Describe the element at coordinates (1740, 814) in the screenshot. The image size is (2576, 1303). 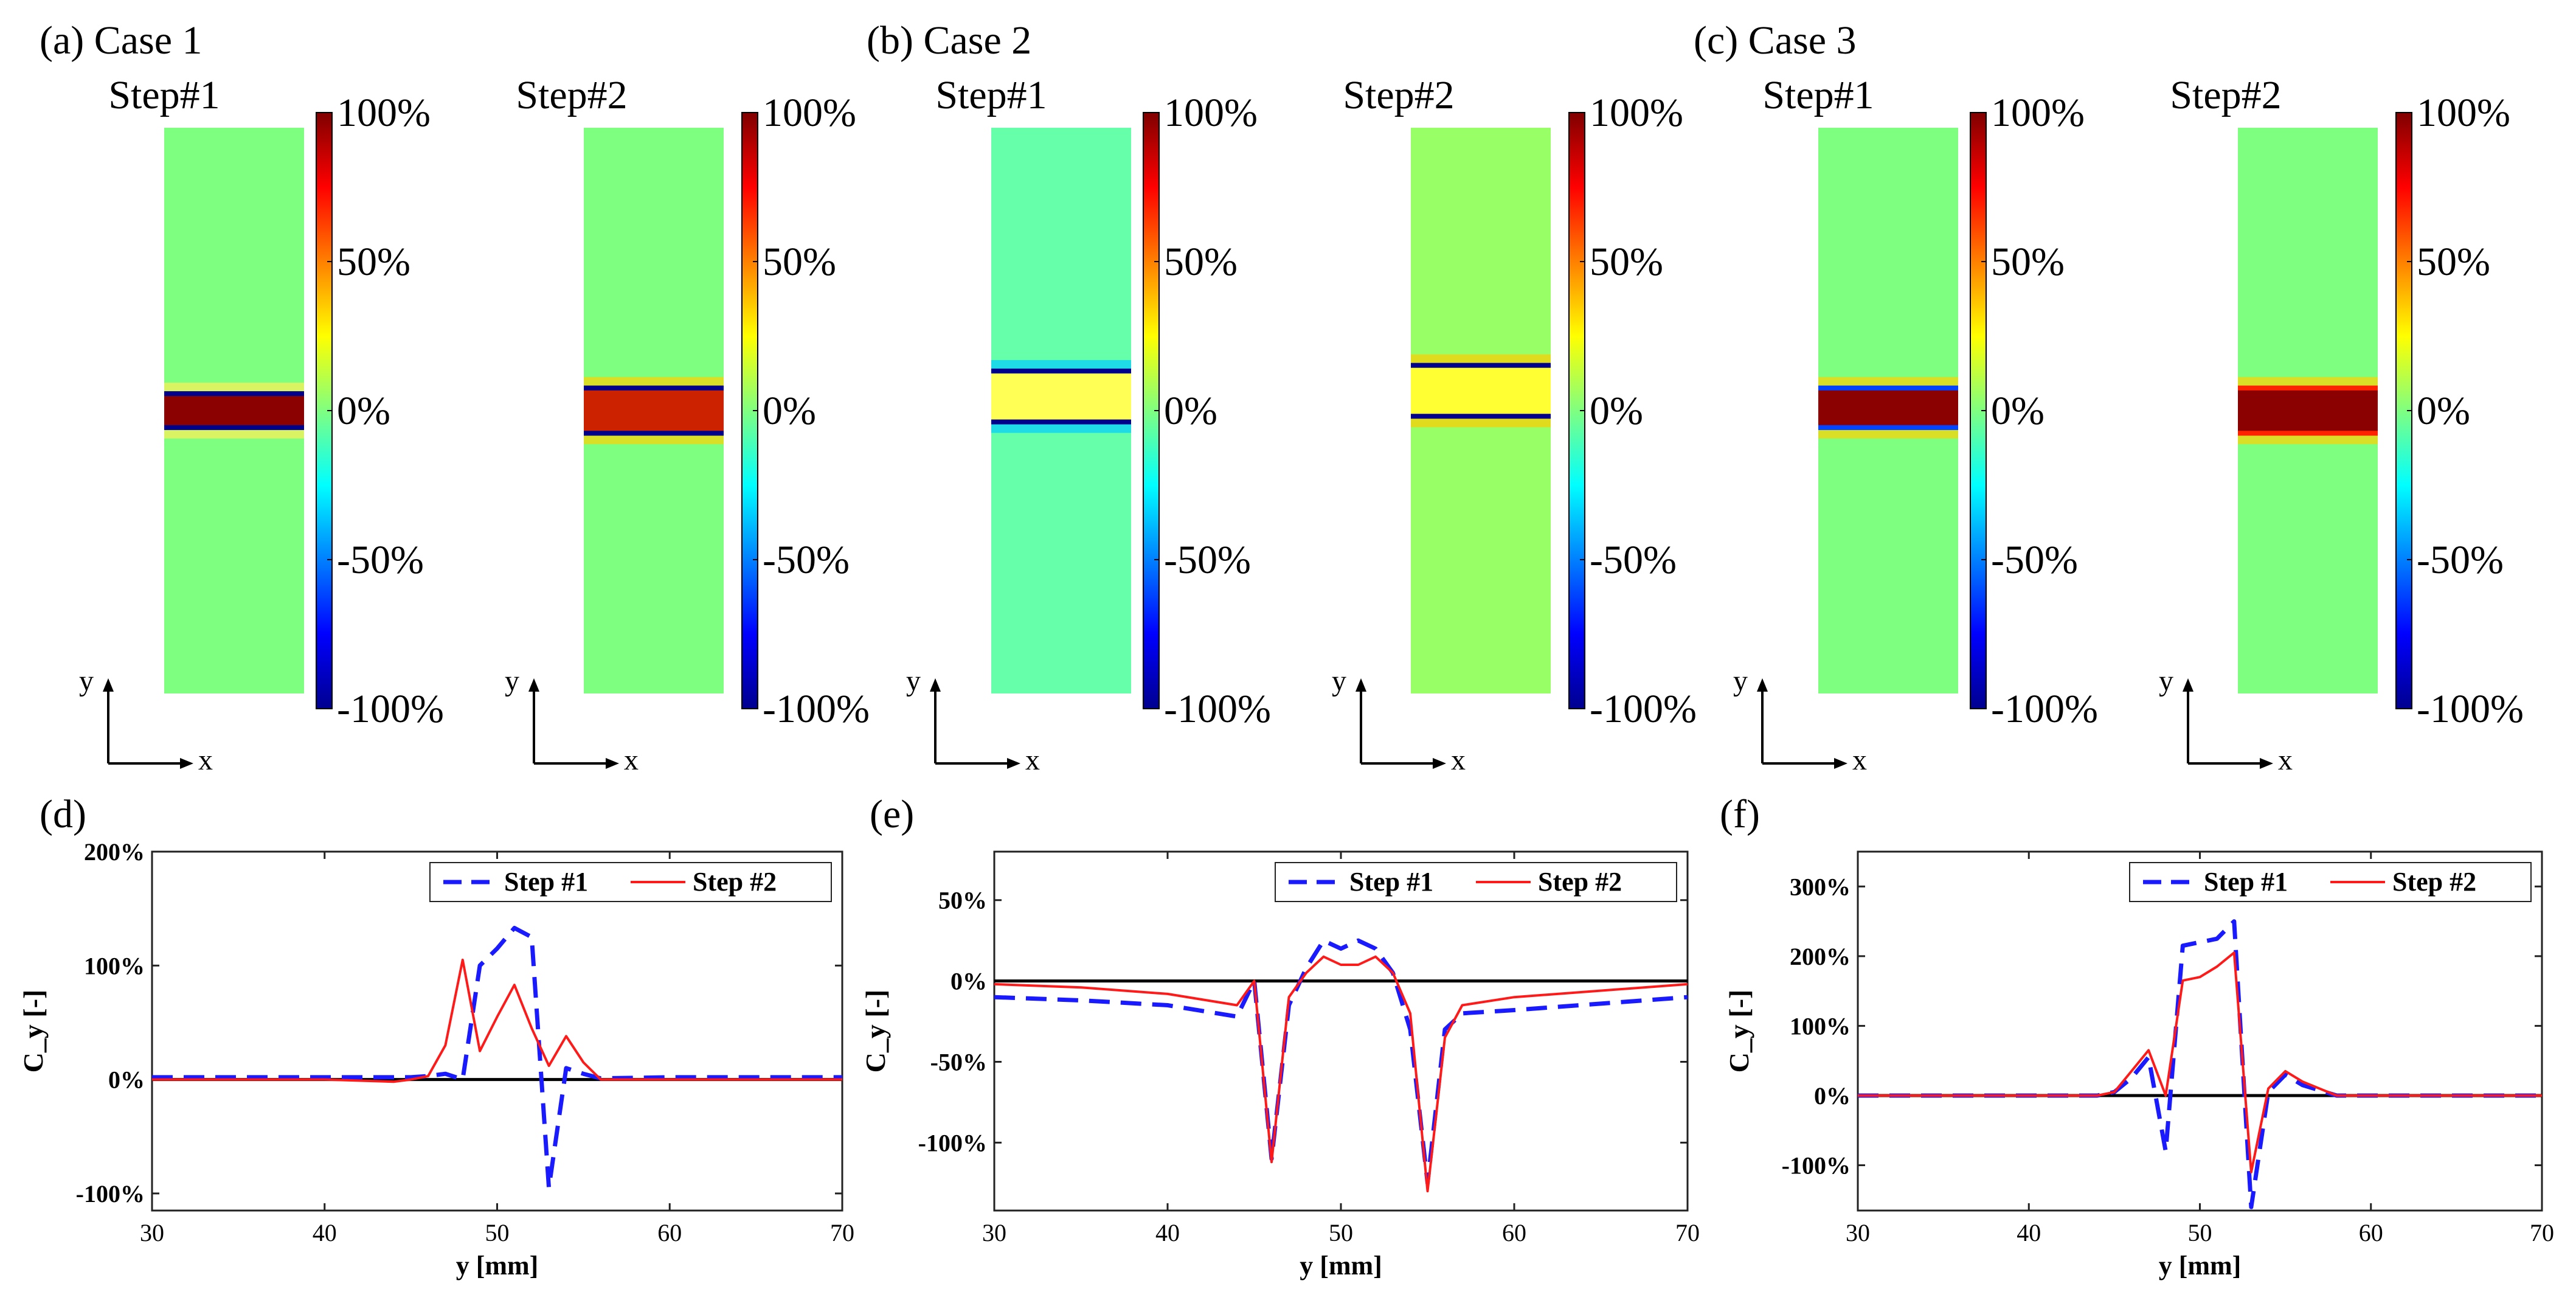
I see `chart-label: (f)` at that location.